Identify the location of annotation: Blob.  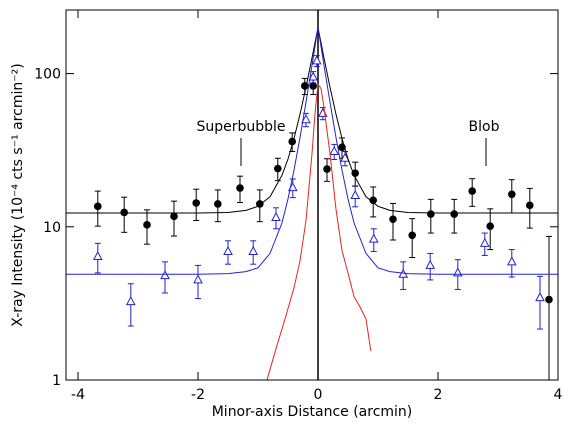
(484, 127).